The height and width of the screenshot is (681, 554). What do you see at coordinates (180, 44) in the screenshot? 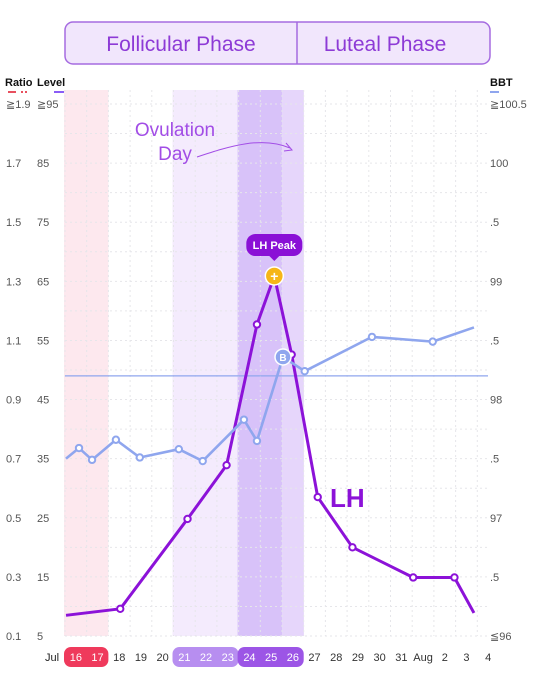
I see `follicular-phase-label: Follicular Phase` at bounding box center [180, 44].